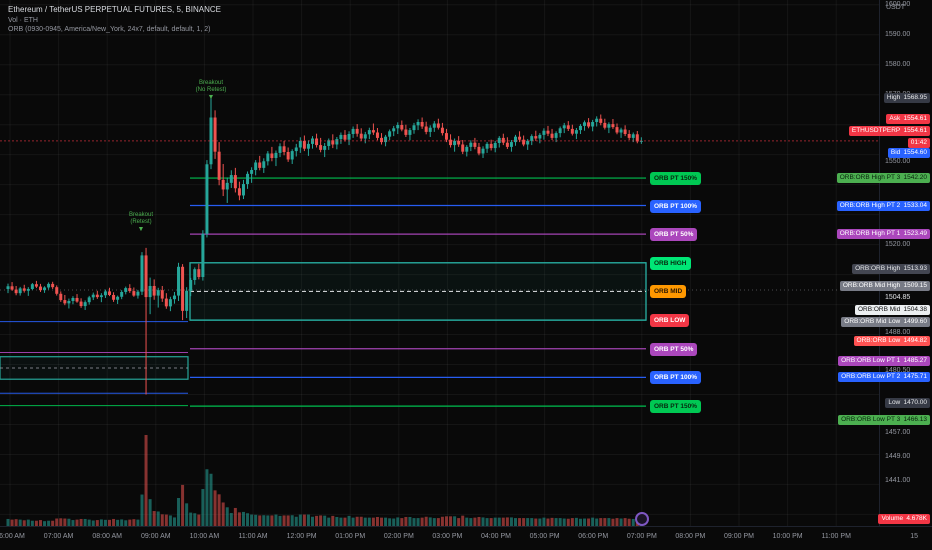  Describe the element at coordinates (350, 536) in the screenshot. I see `time-tick: 01:00 PM` at that location.